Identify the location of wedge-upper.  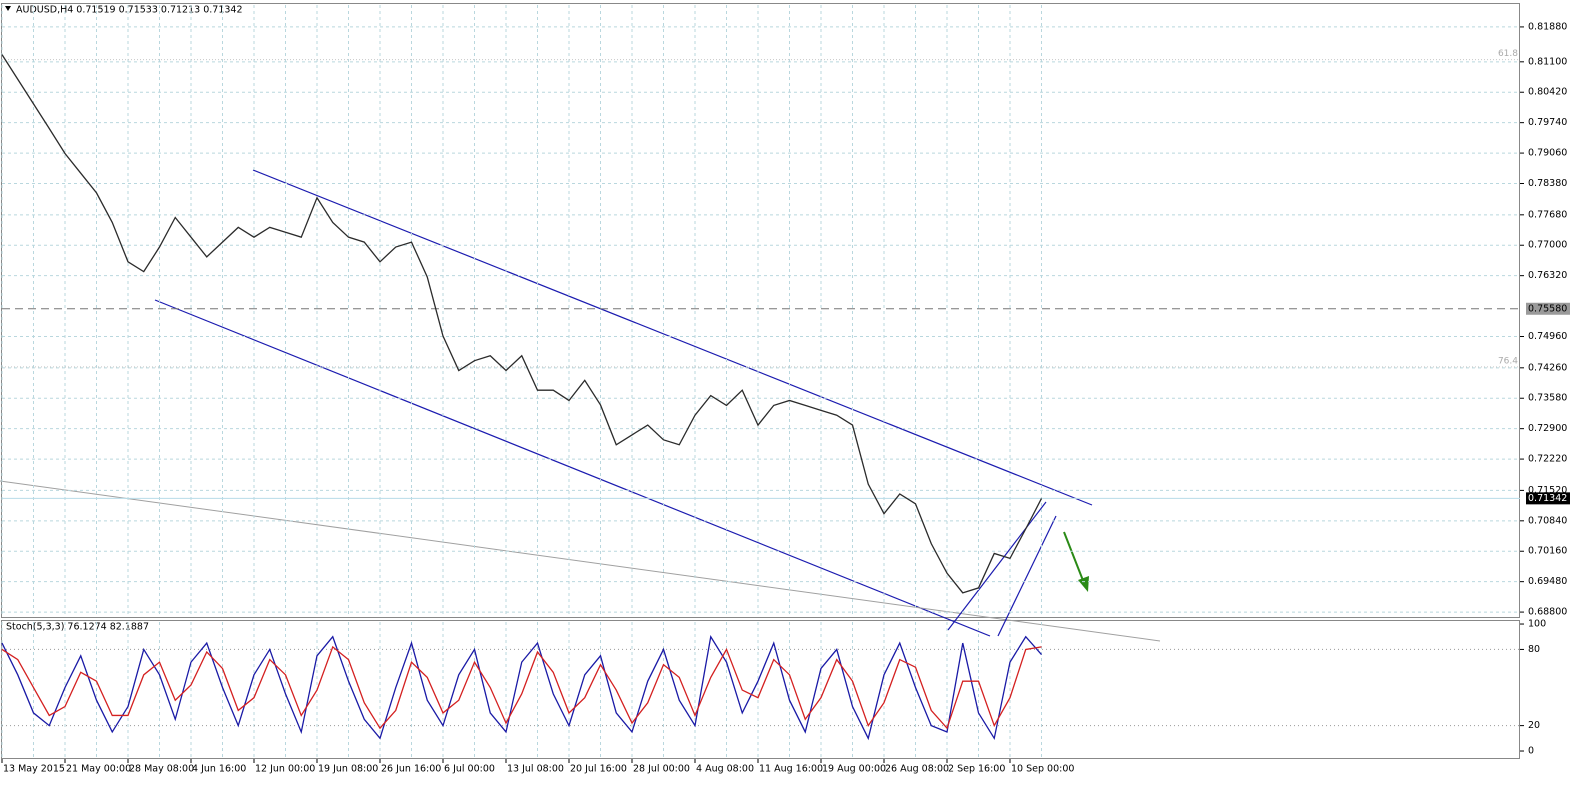
(997, 566).